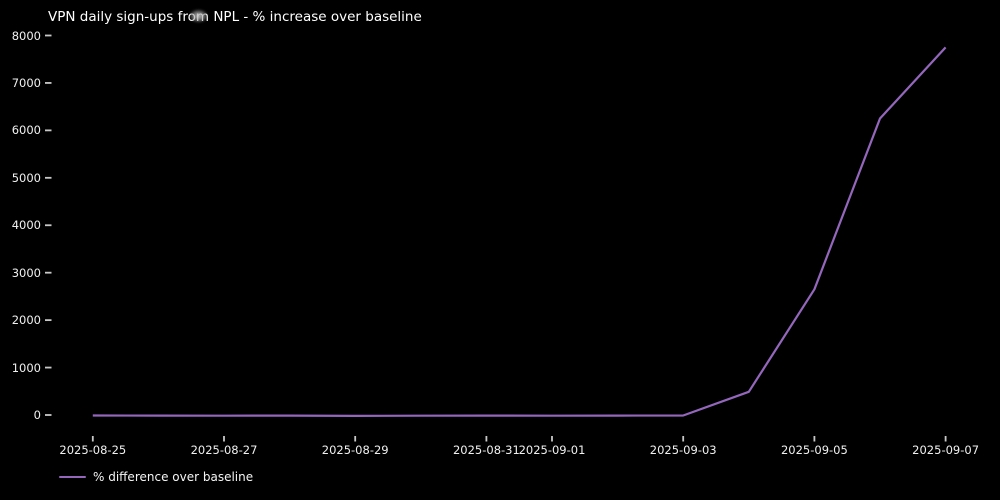 The image size is (1000, 500). Describe the element at coordinates (683, 450) in the screenshot. I see `x-tick-label: 2025-09-03` at that location.